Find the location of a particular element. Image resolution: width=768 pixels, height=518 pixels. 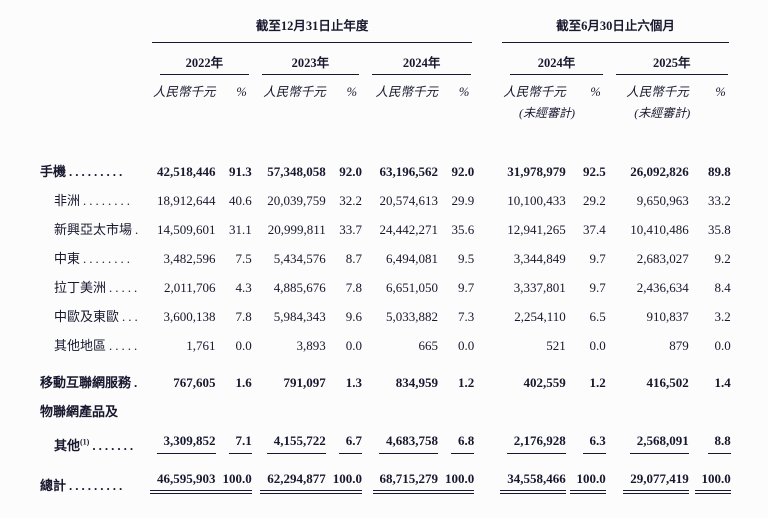

cell-amount: 12,941,265 is located at coordinates (533, 223).